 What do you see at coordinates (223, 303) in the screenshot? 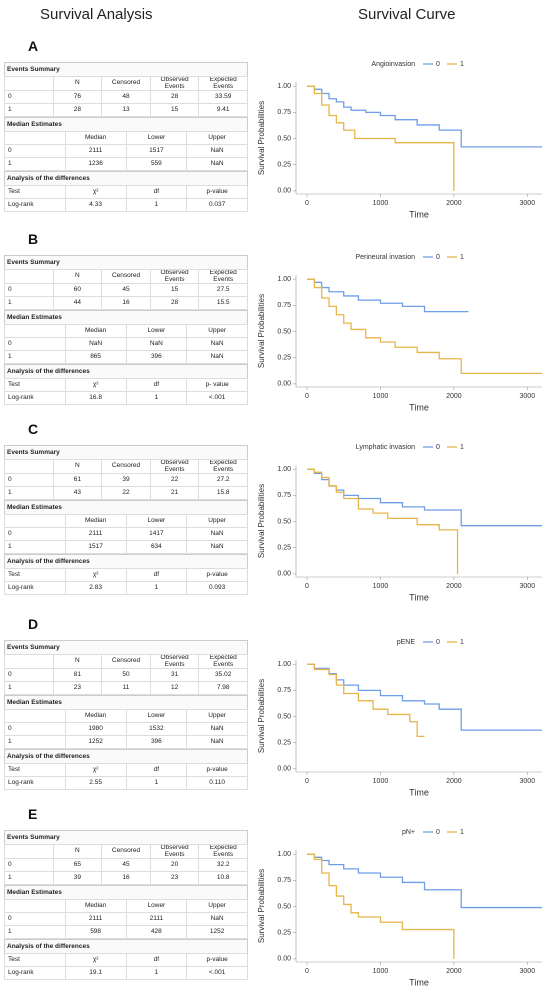
I see `cell: 15.5` at bounding box center [223, 303].